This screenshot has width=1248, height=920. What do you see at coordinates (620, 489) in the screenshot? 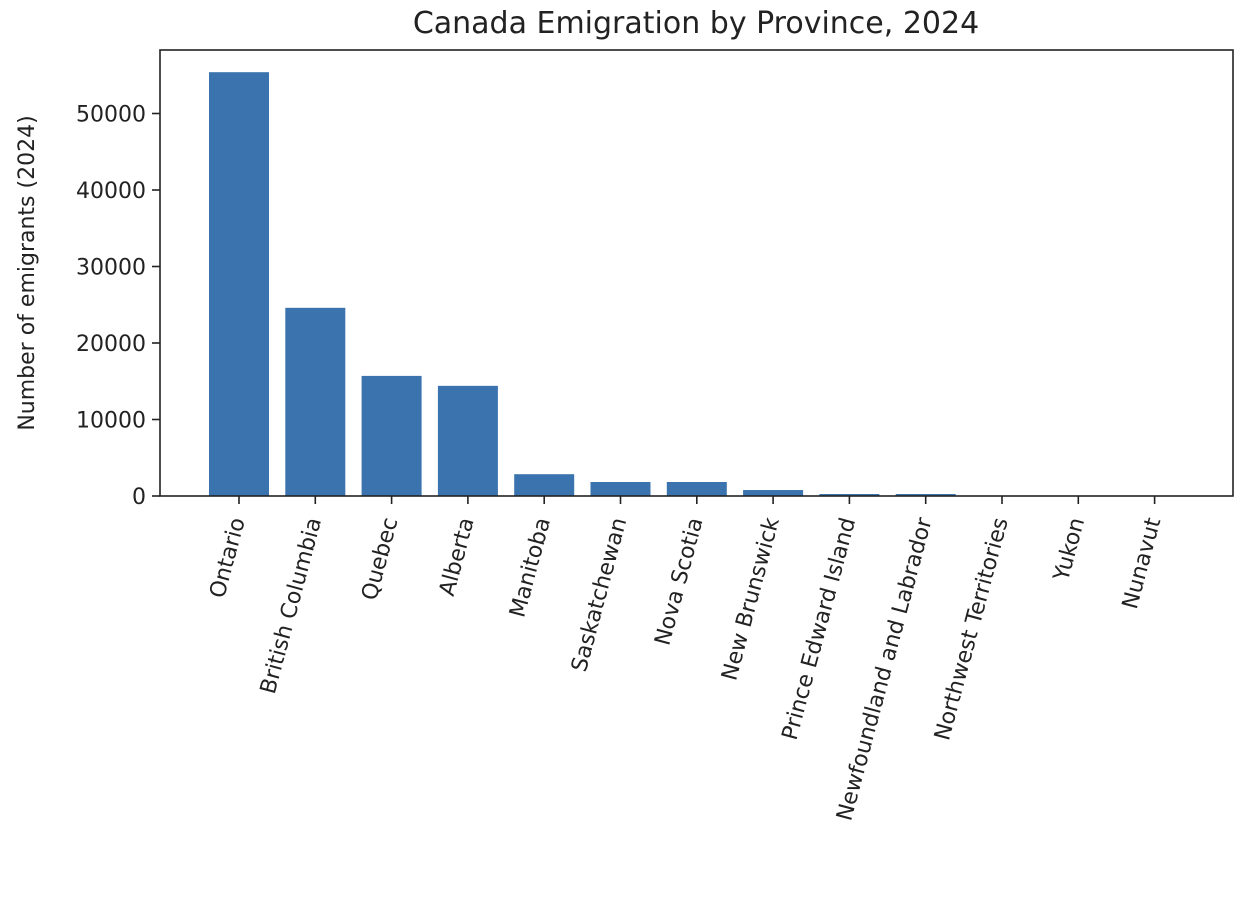
I see `bar-saskatchewan` at bounding box center [620, 489].